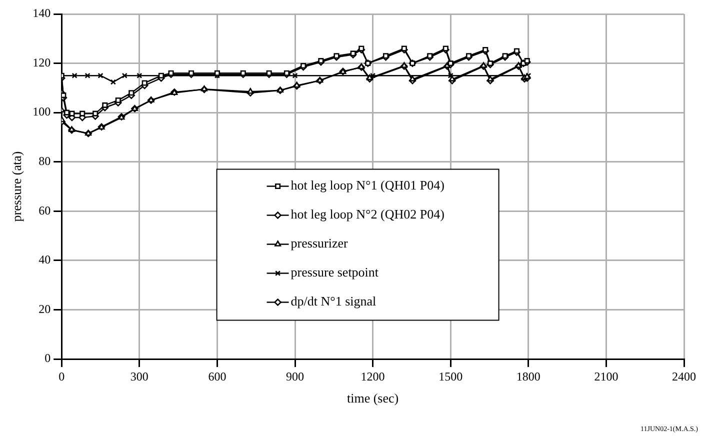  Describe the element at coordinates (61, 376) in the screenshot. I see `x-tick-label: 0` at that location.